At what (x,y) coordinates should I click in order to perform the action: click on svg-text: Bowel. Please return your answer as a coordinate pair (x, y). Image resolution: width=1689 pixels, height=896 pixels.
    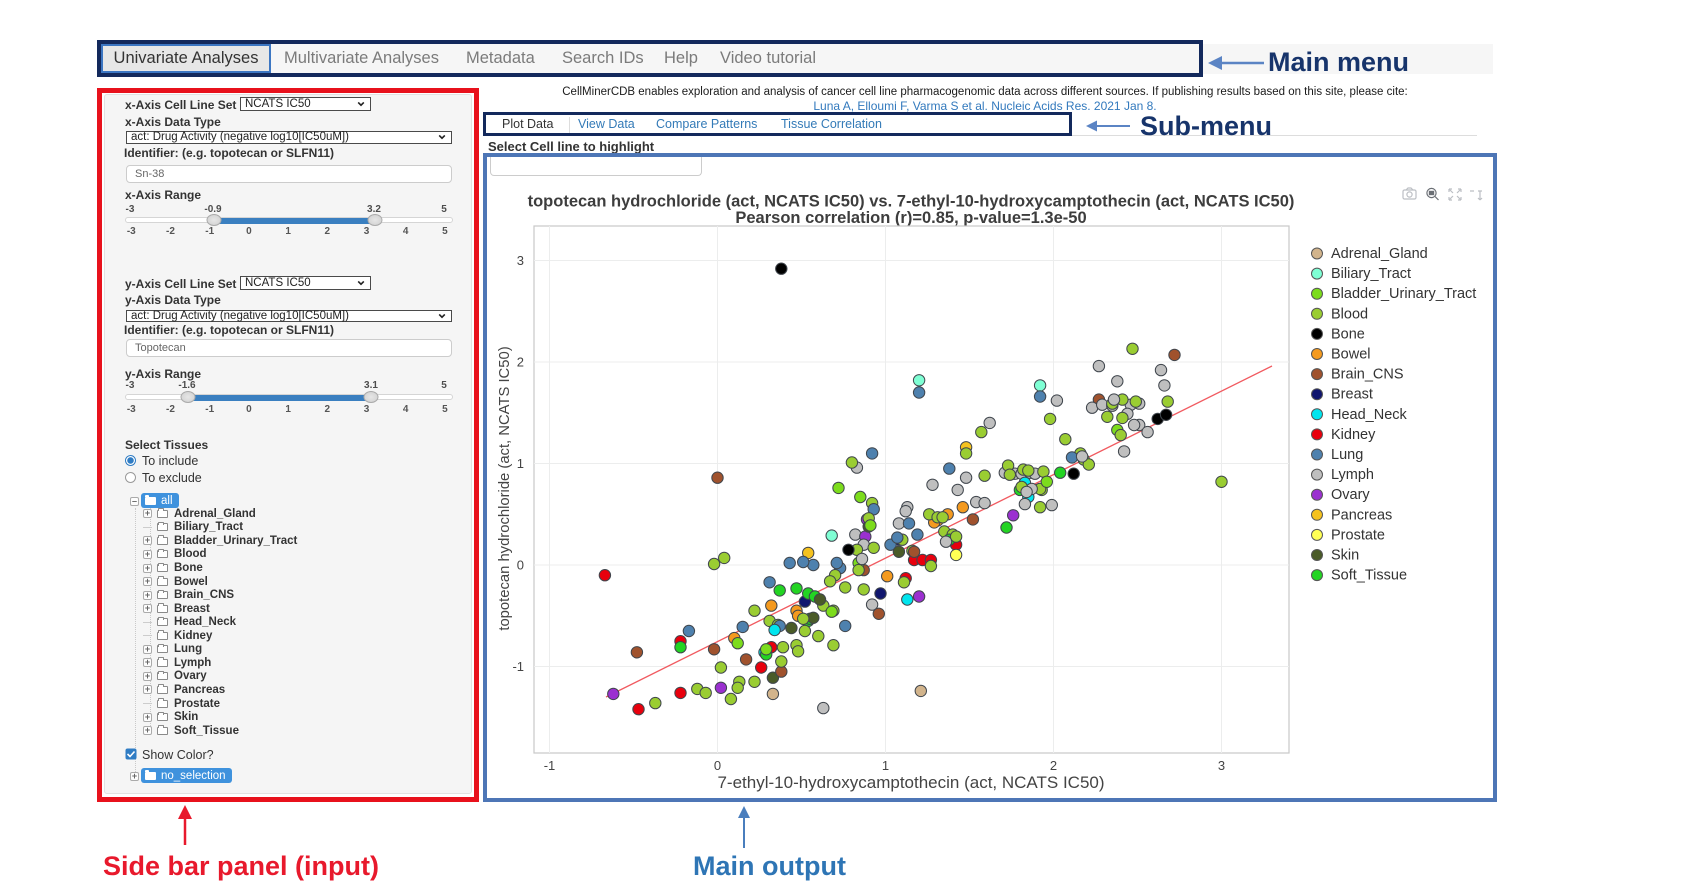
    Looking at the image, I should click on (1351, 355).